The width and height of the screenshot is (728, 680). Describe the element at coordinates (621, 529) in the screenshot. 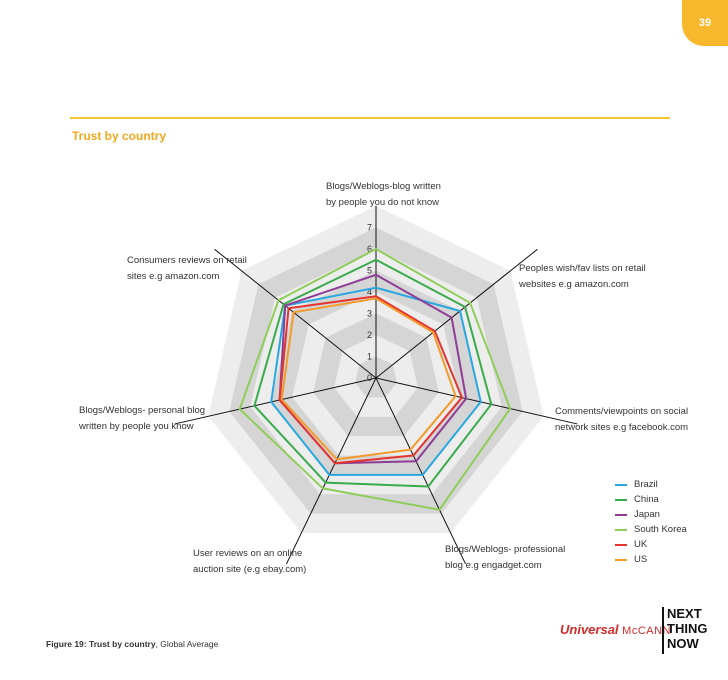

I see `legend-swatch-south-korea` at that location.